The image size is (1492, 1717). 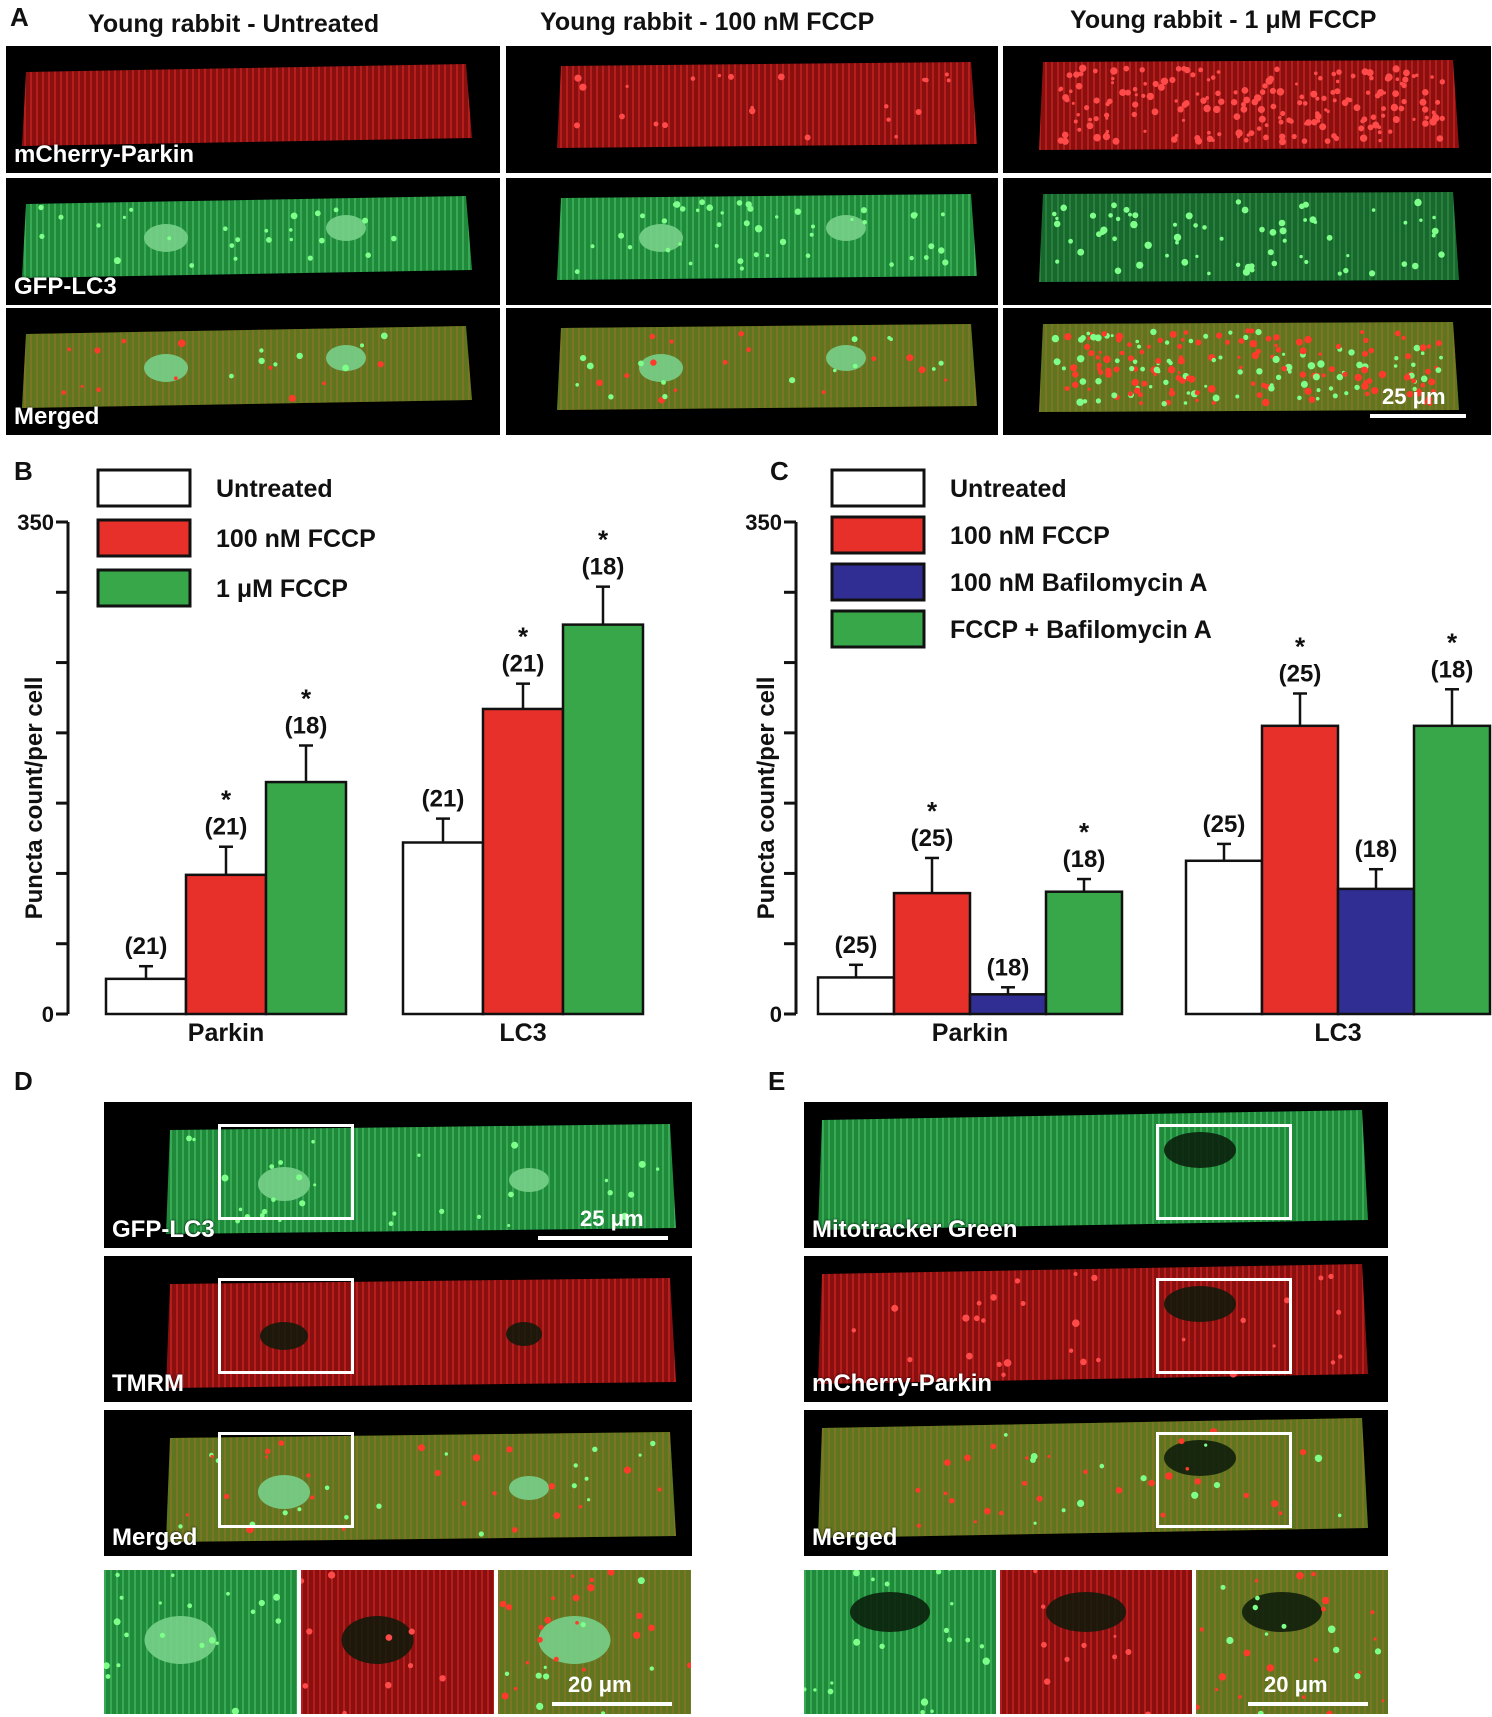 What do you see at coordinates (752, 371) in the screenshot?
I see `micrograph-a-100nm-merged` at bounding box center [752, 371].